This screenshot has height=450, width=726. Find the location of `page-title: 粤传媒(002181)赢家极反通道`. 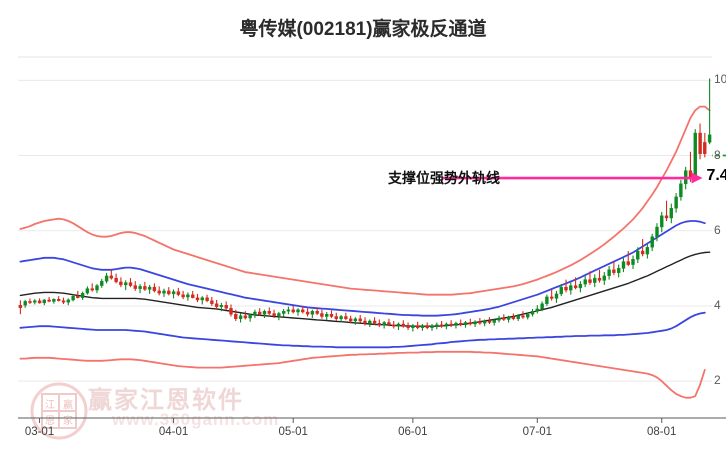

page-title: 粤传媒(002181)赢家极反通道 is located at coordinates (363, 29).